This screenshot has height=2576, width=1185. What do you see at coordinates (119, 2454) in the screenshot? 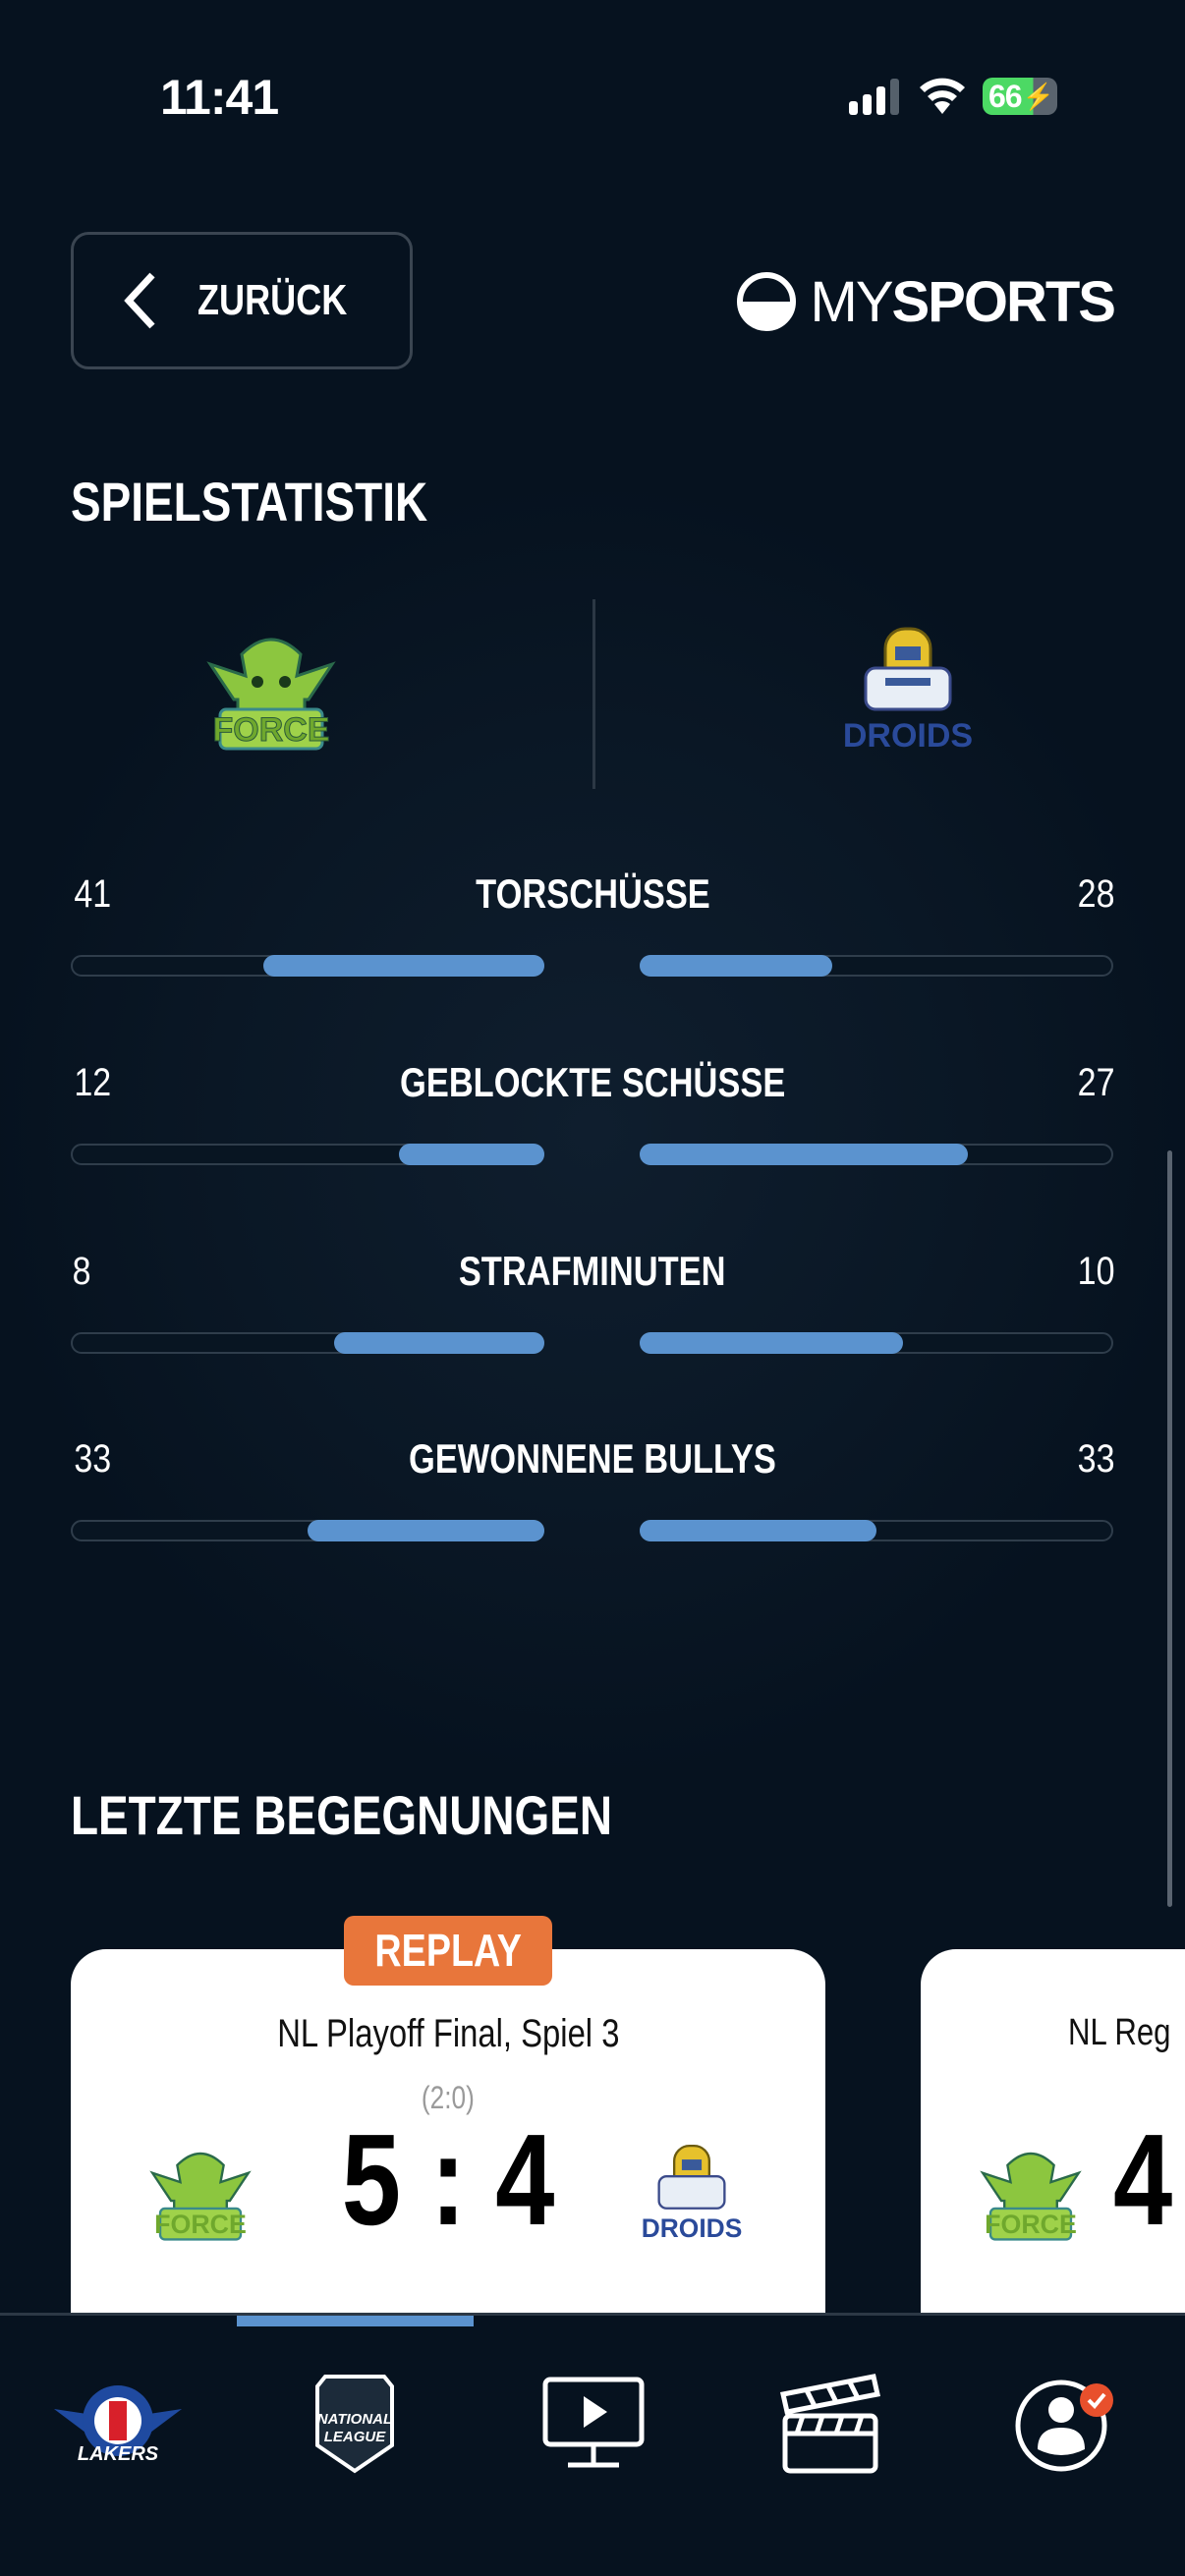
I see `svg-text: LAKERS` at bounding box center [119, 2454].